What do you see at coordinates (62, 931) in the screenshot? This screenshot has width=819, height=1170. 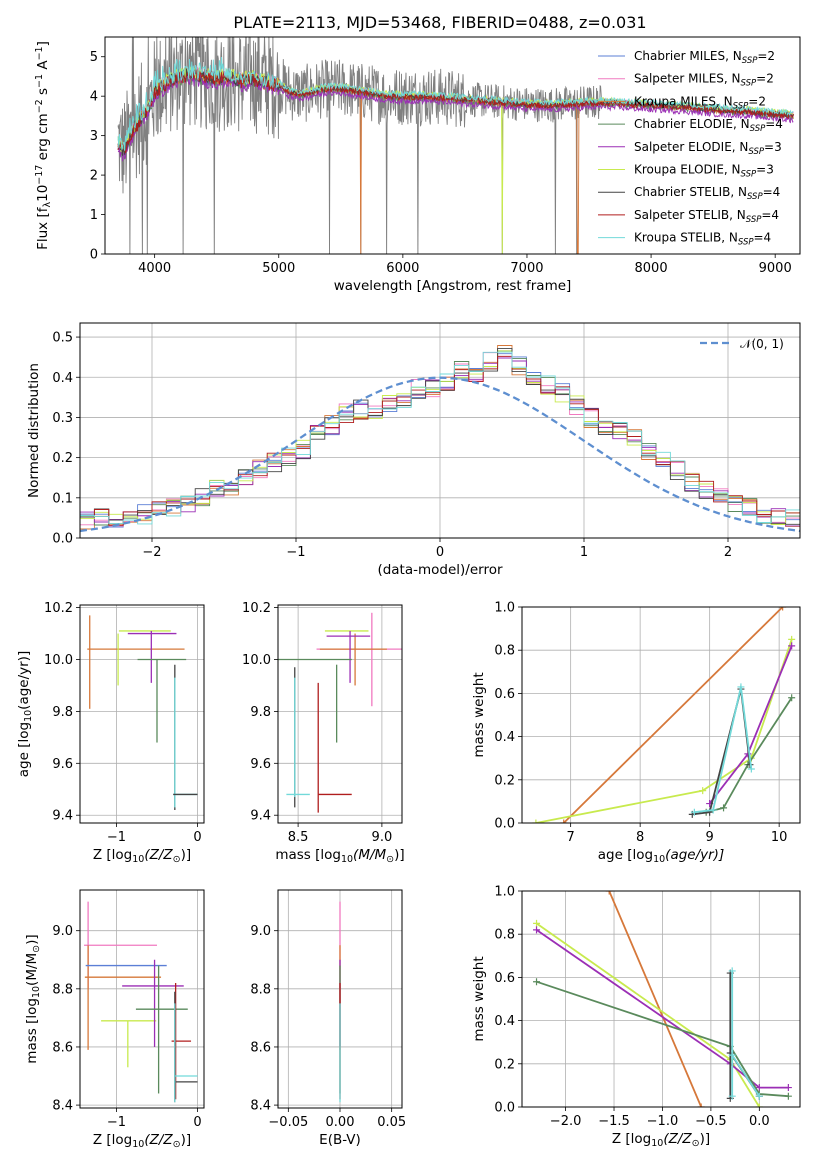 I see `y-tick-label: 9.0` at bounding box center [62, 931].